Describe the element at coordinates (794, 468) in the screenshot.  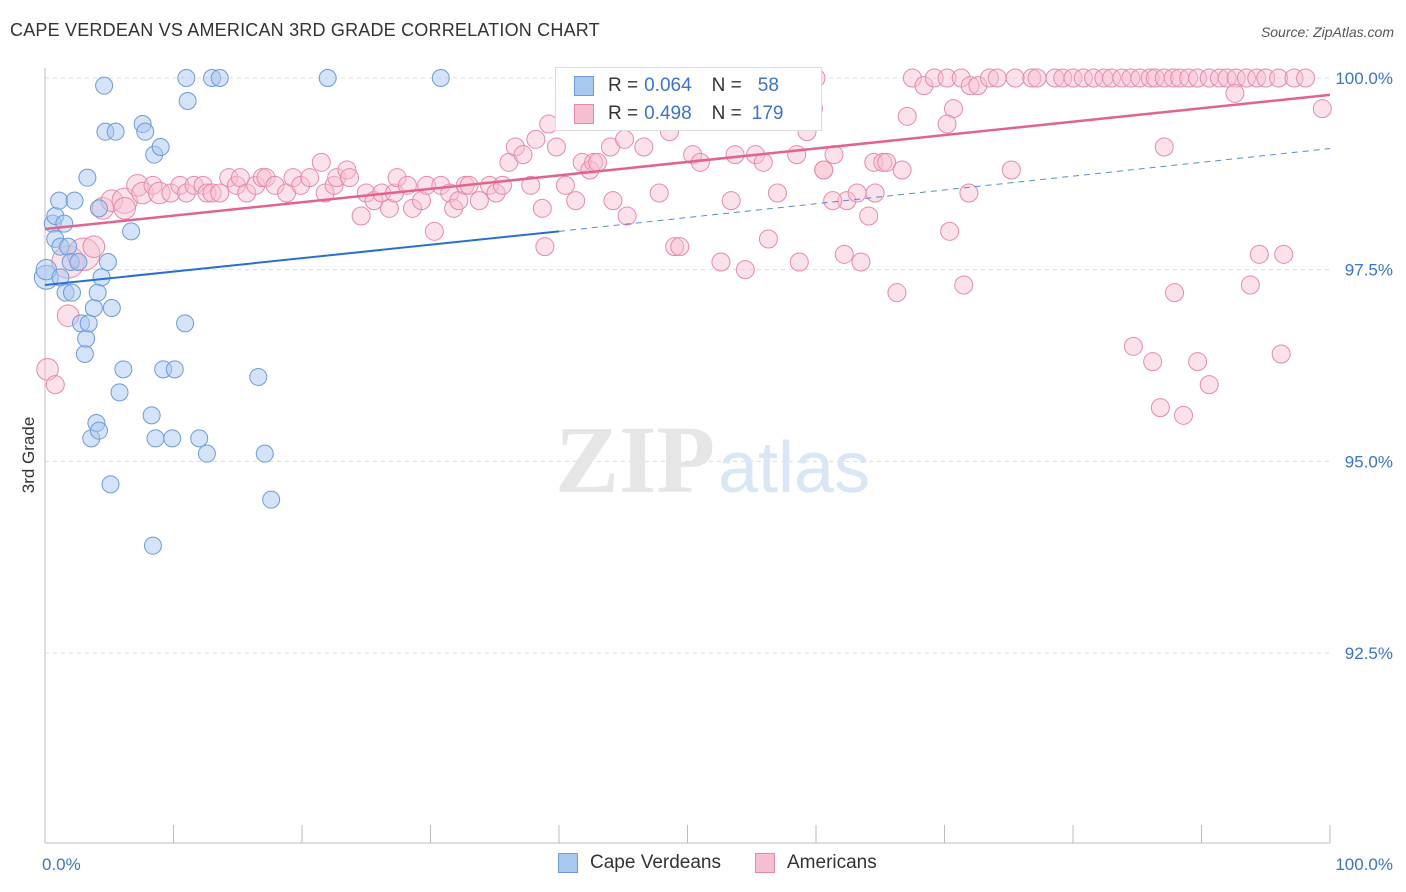
I see `watermark-atlas: atlas` at that location.